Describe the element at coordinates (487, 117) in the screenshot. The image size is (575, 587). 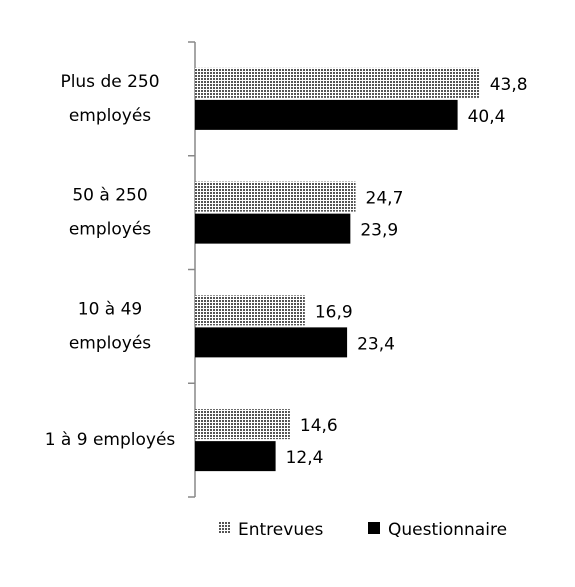
I see `value-label: 40,4` at that location.